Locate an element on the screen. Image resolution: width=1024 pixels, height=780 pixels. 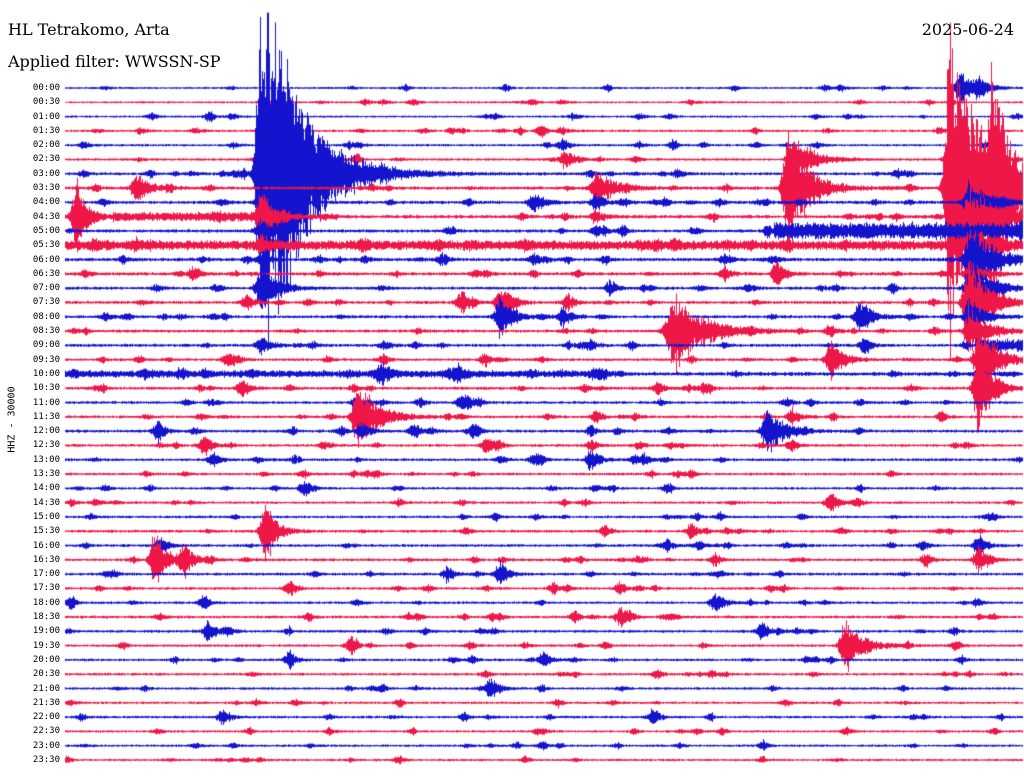
time-tick-label: 02:00 is located at coordinates (46, 145).